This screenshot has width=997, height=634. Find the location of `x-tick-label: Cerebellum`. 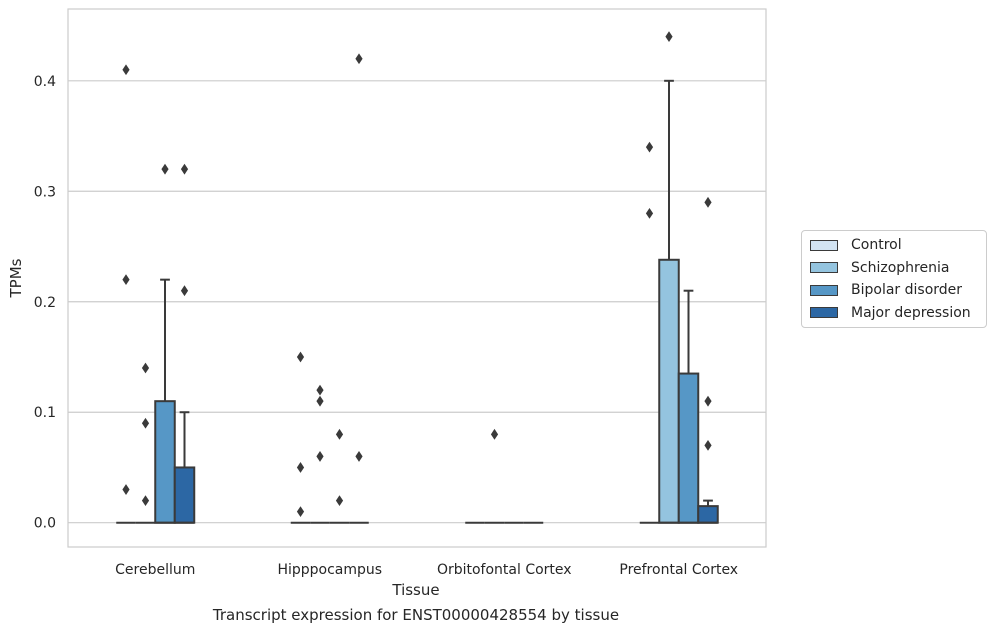

x-tick-label: Cerebellum is located at coordinates (155, 570).